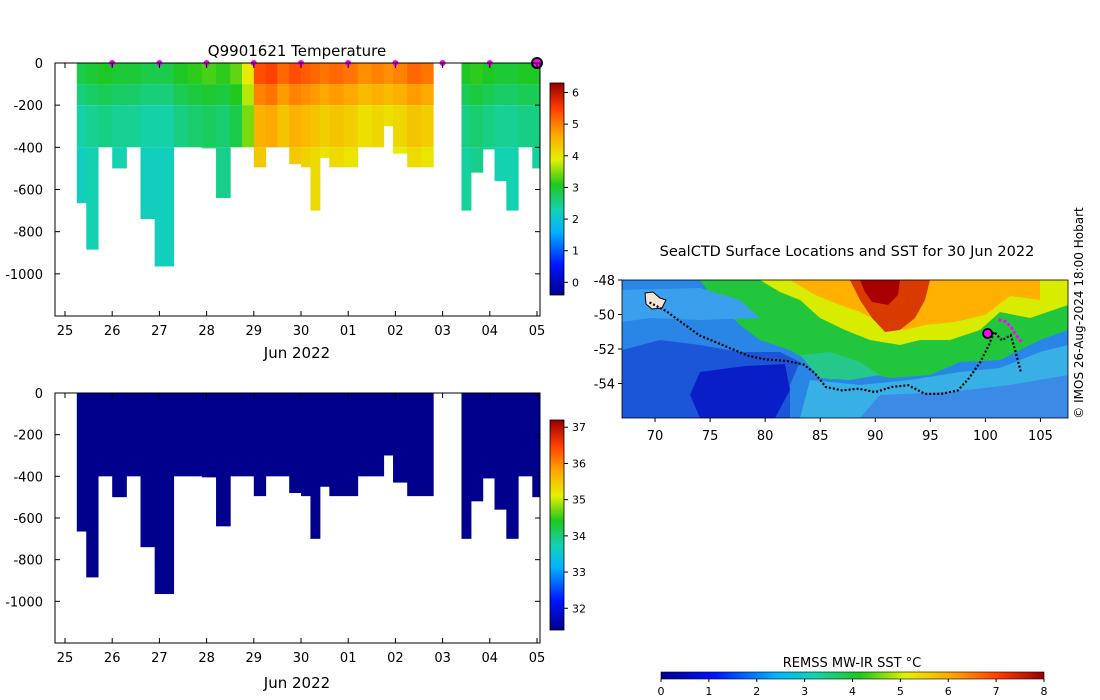 The height and width of the screenshot is (700, 1100). What do you see at coordinates (28, 561) in the screenshot?
I see `y-tick-label: -800` at bounding box center [28, 561].